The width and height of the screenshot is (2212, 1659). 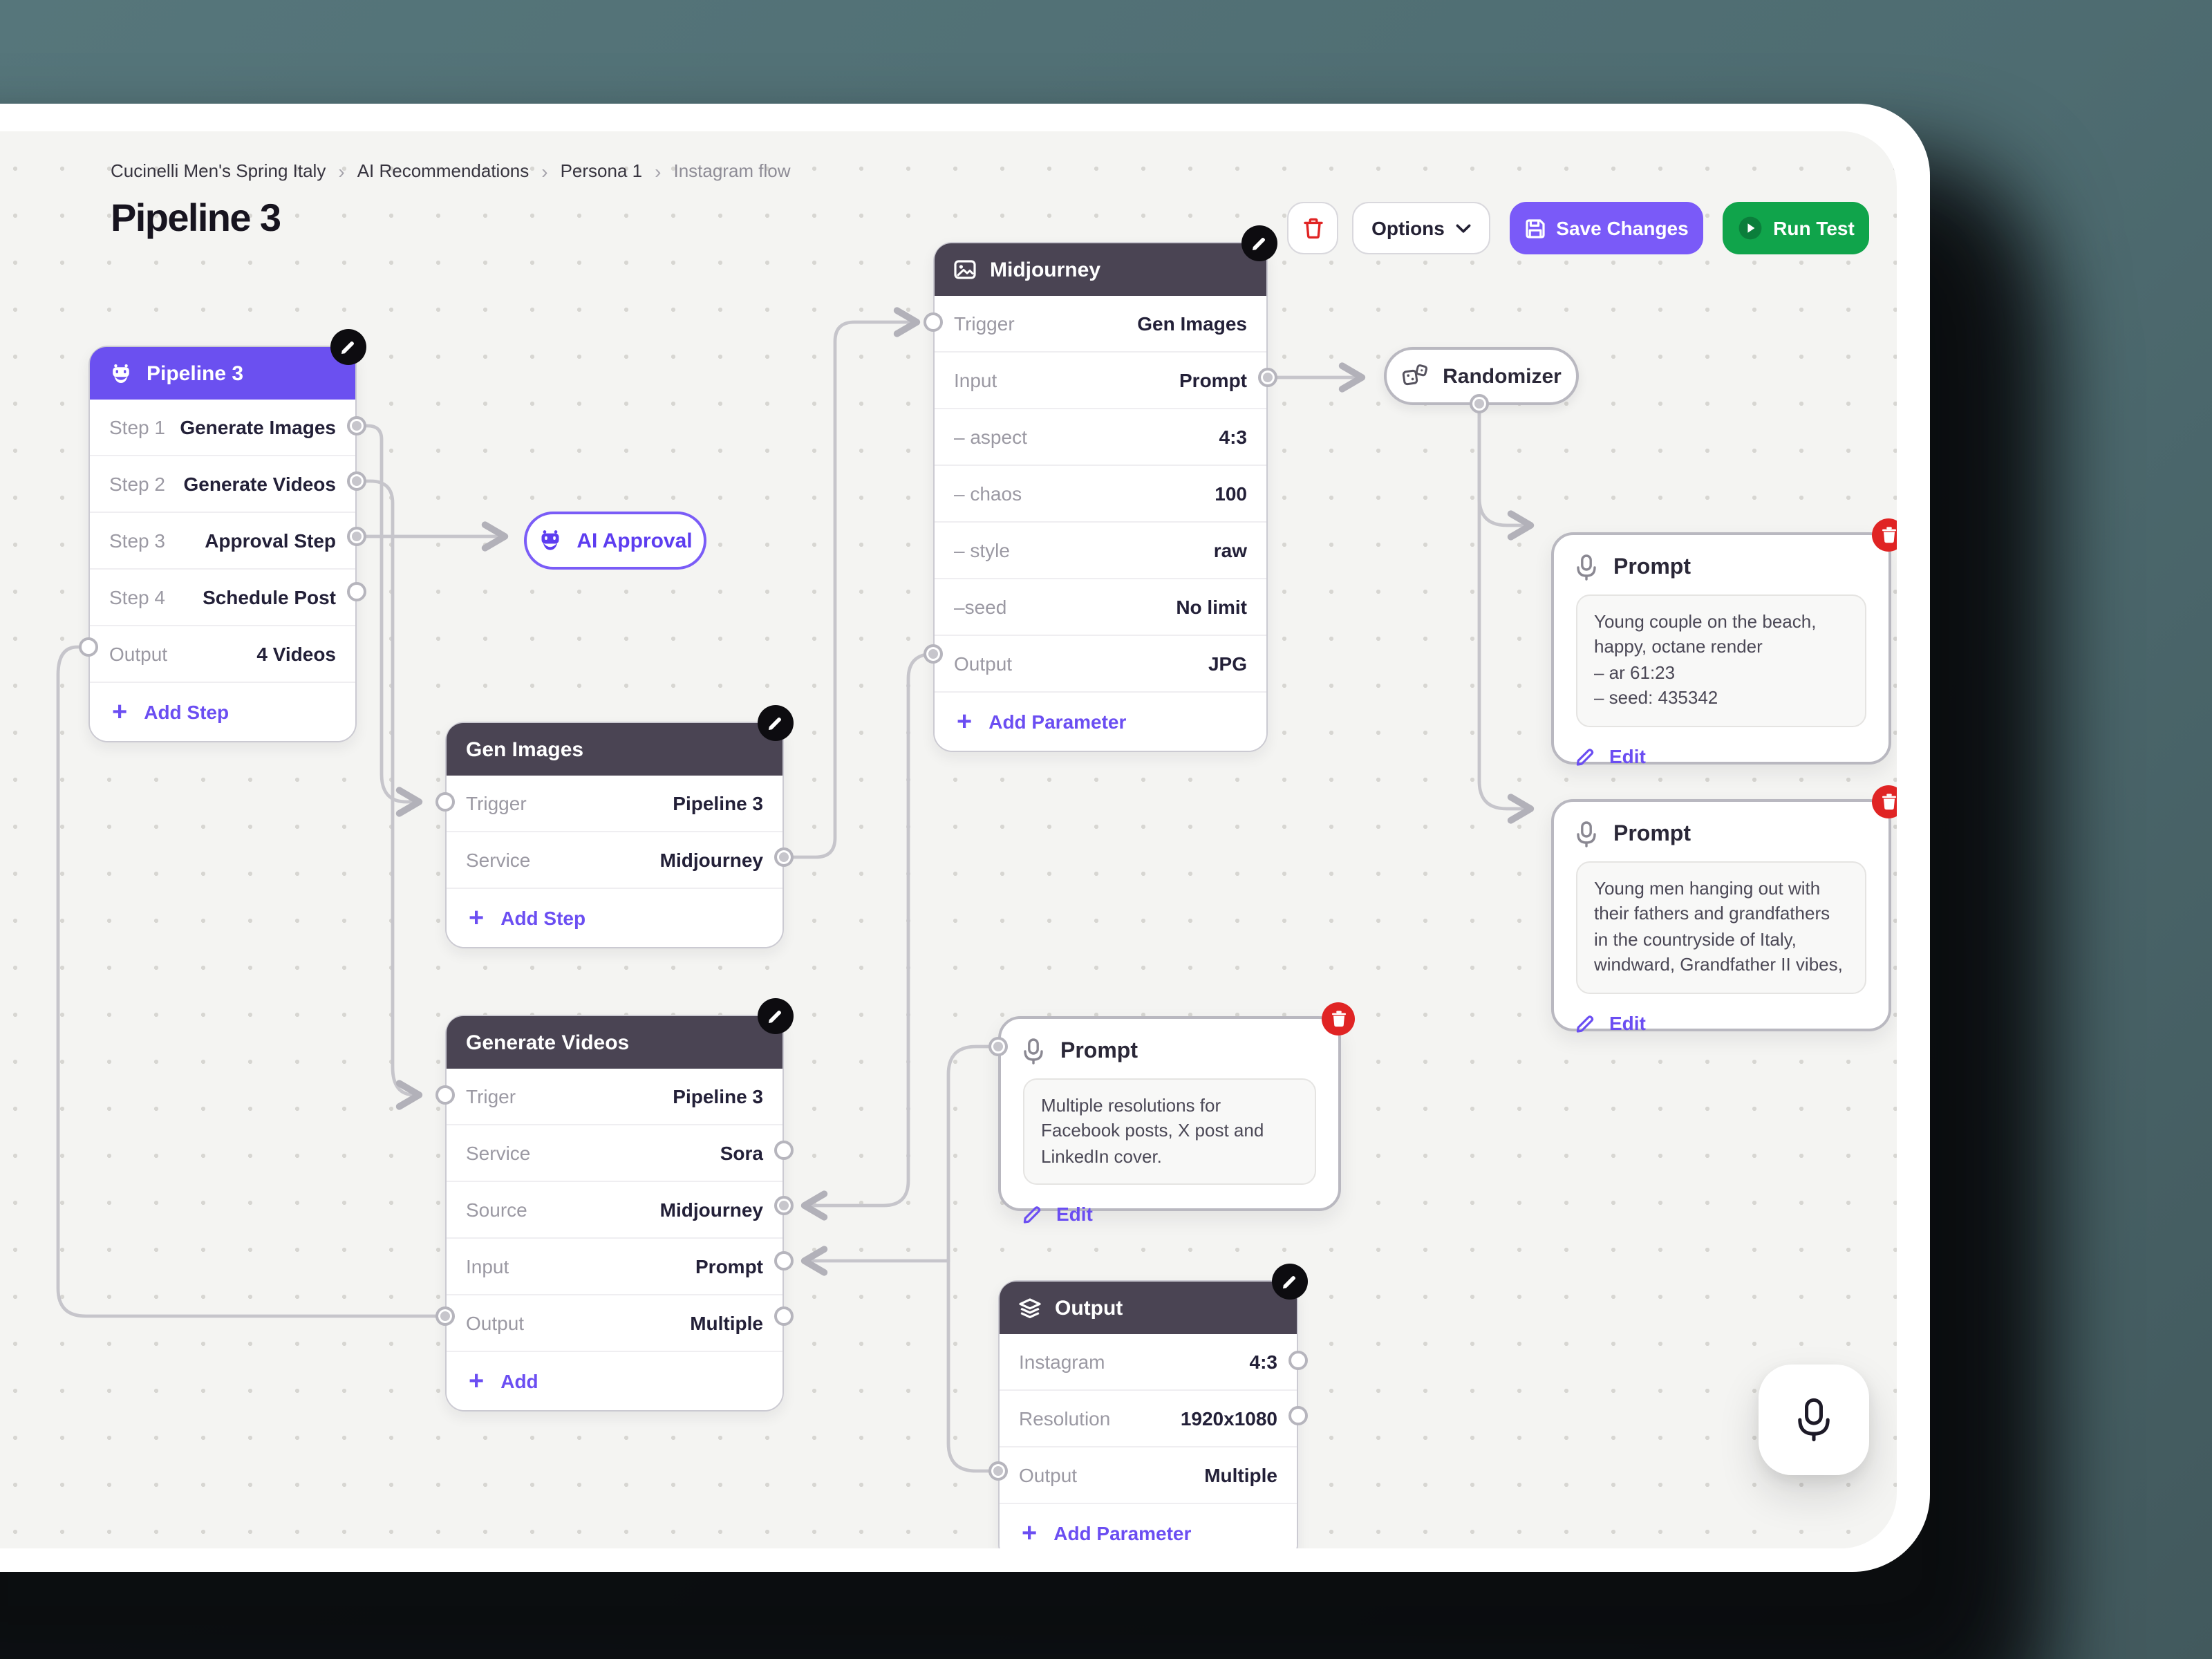 What do you see at coordinates (615, 1267) in the screenshot?
I see `generate-videos-row-input: Input Prompt` at bounding box center [615, 1267].